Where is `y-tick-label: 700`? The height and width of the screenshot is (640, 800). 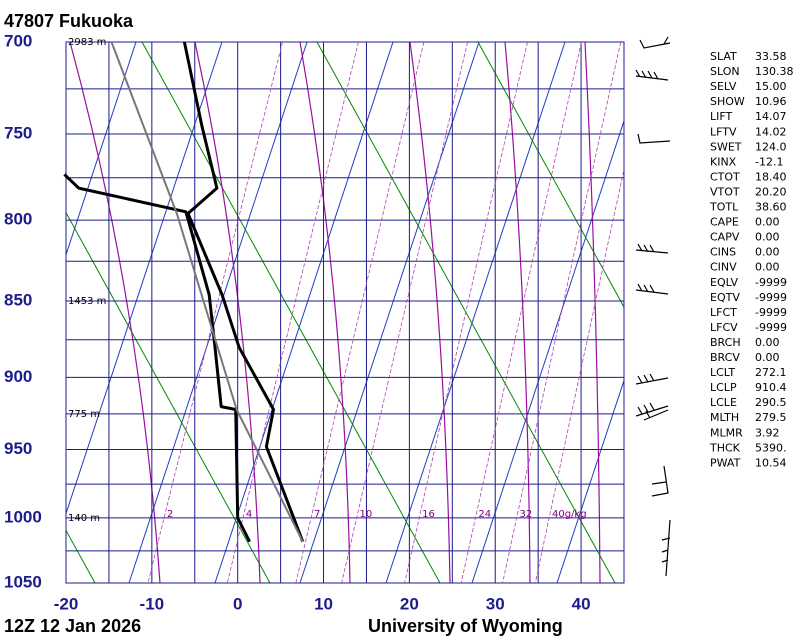
y-tick-label: 700 is located at coordinates (18, 40).